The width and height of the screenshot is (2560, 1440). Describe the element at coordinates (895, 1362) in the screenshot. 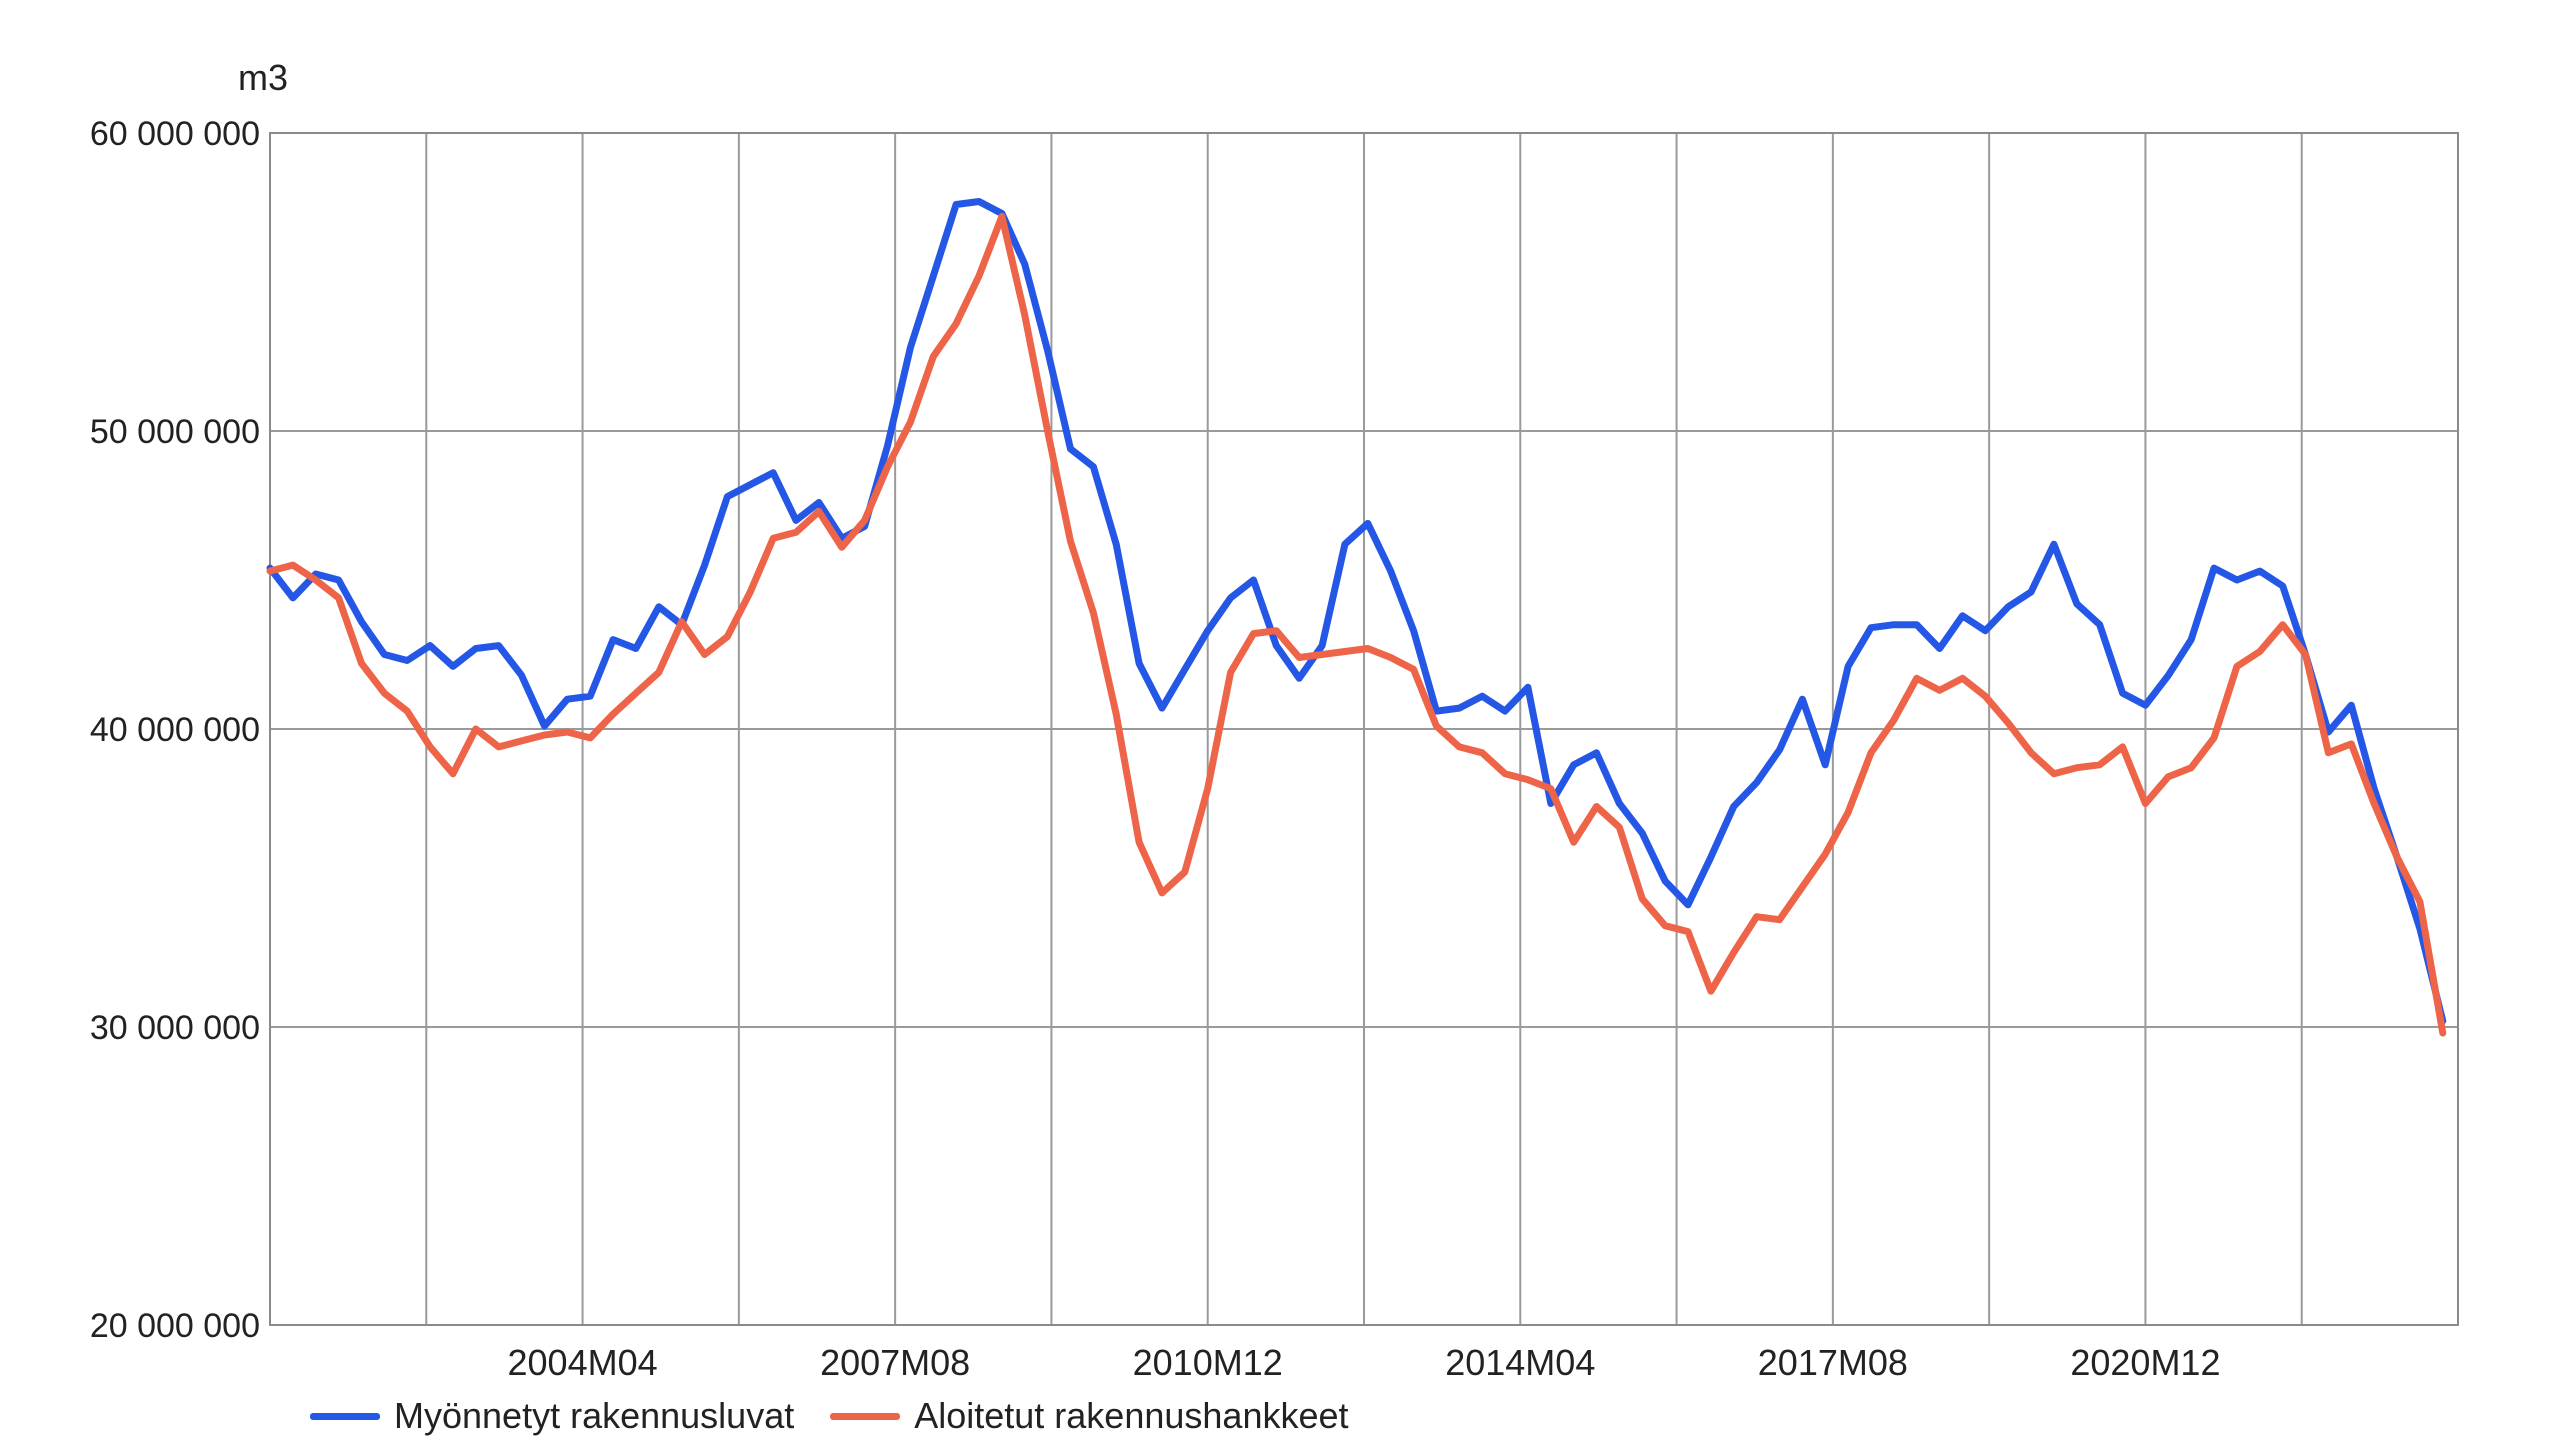

I see `x-tick-label: 2007M08` at that location.